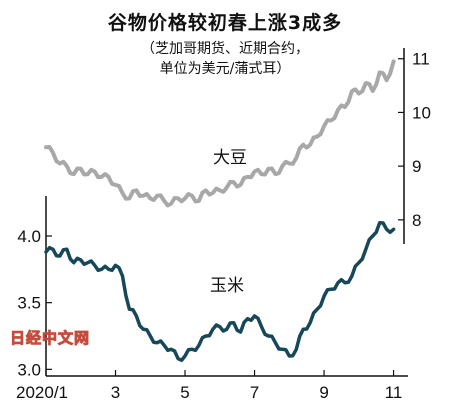 The height and width of the screenshot is (420, 450). Describe the element at coordinates (416, 220) in the screenshot. I see `right-tick-label: 8` at that location.